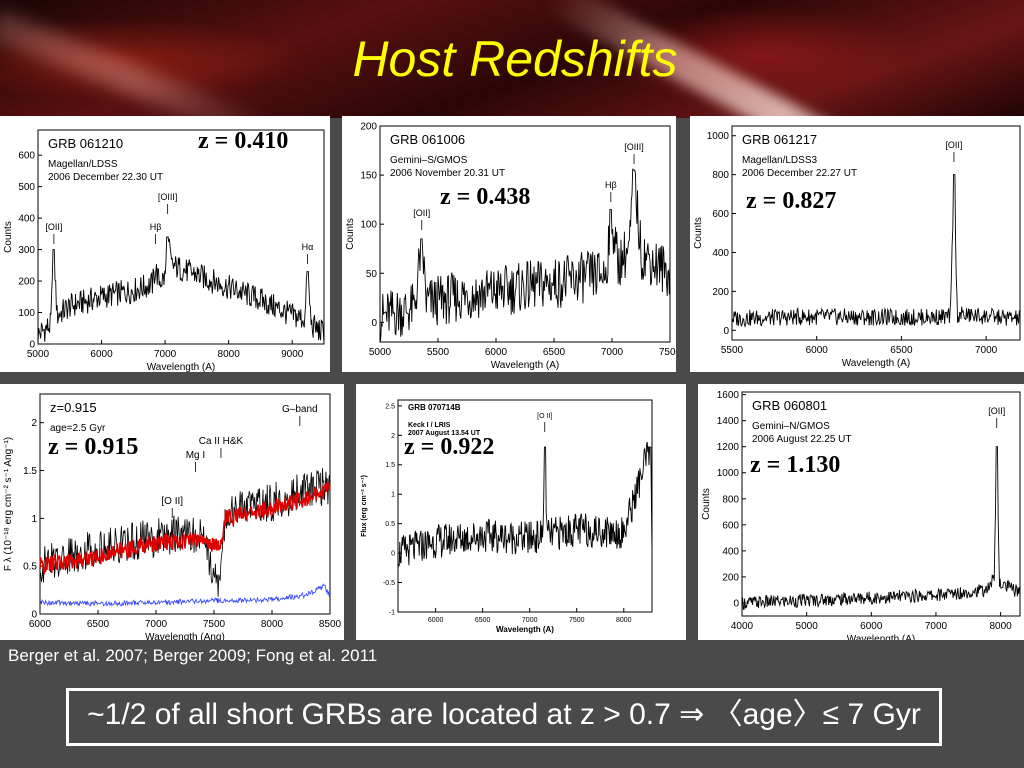 The width and height of the screenshot is (1024, 768). What do you see at coordinates (444, 433) in the screenshot?
I see `spectrum-annotation: 2007 August 13.54 UT` at bounding box center [444, 433].